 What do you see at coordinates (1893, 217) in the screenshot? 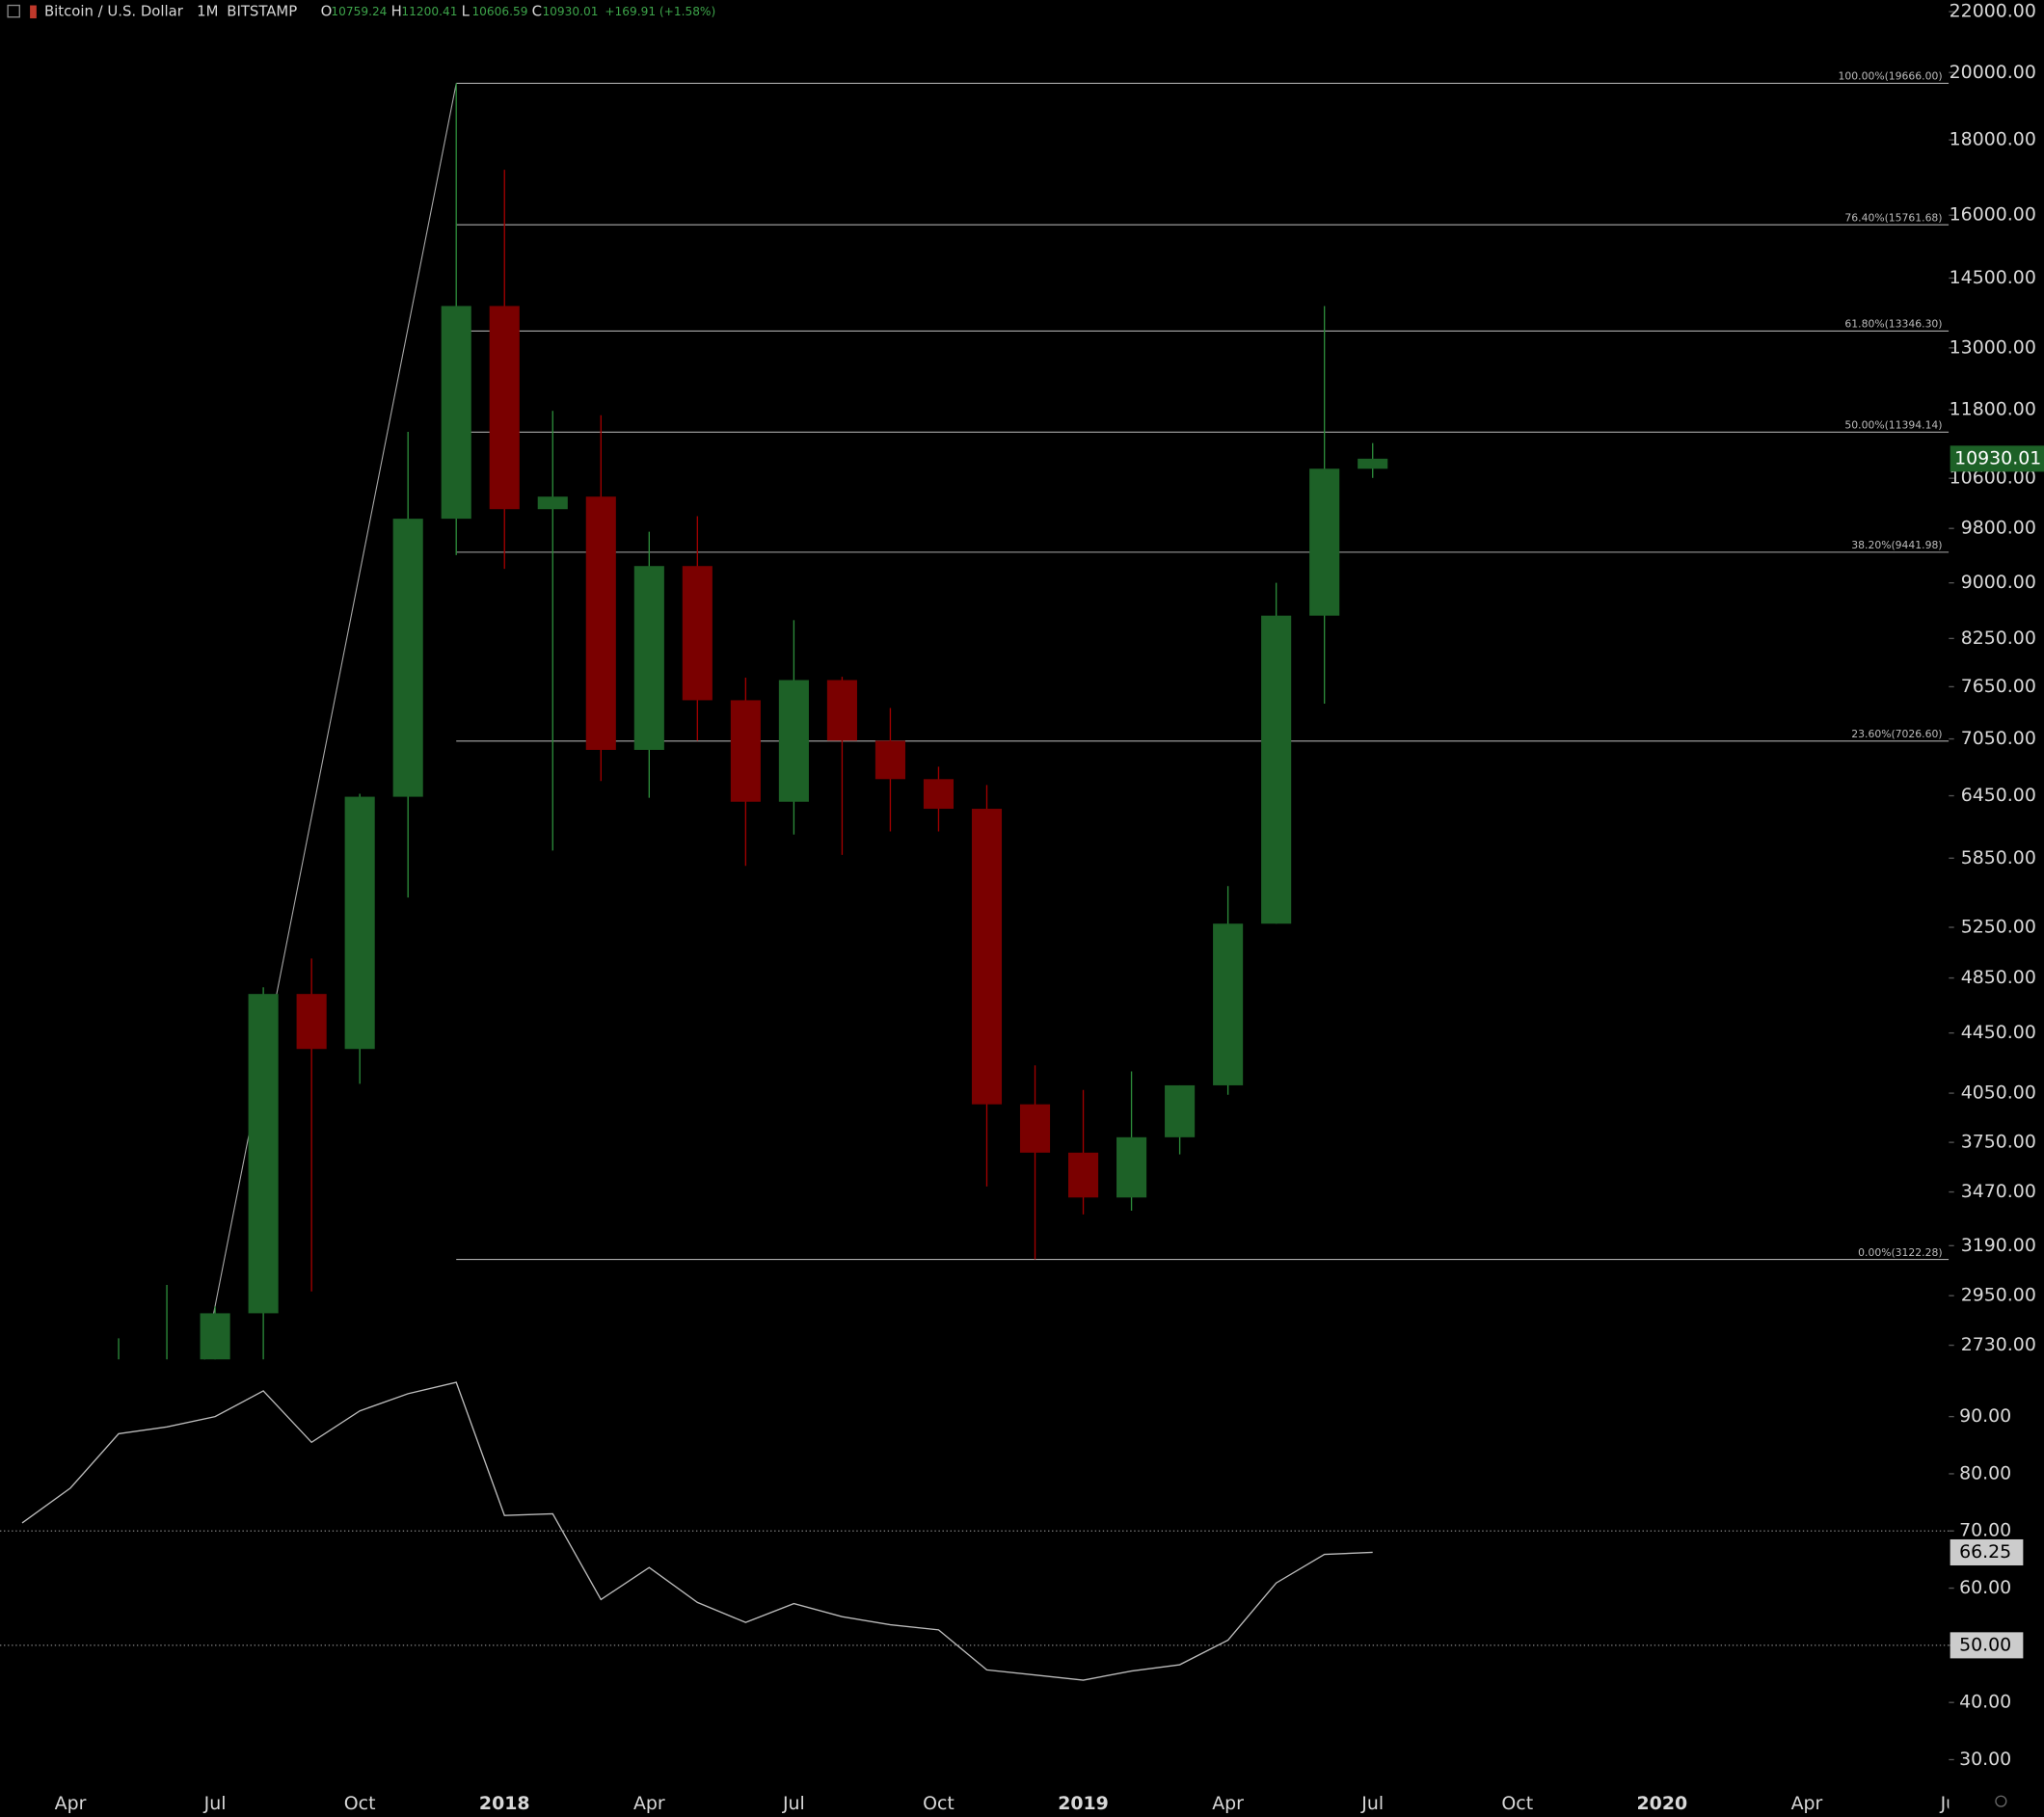
I see `fib-label: 76.40%(15761.68)` at bounding box center [1893, 217].